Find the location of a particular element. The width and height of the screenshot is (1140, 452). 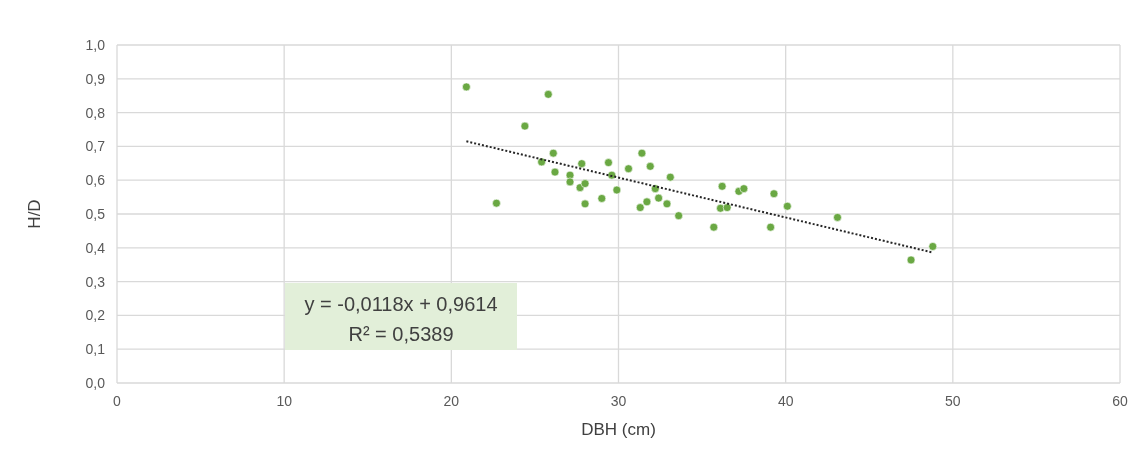

y-tick-label: 0,4 is located at coordinates (95, 247).